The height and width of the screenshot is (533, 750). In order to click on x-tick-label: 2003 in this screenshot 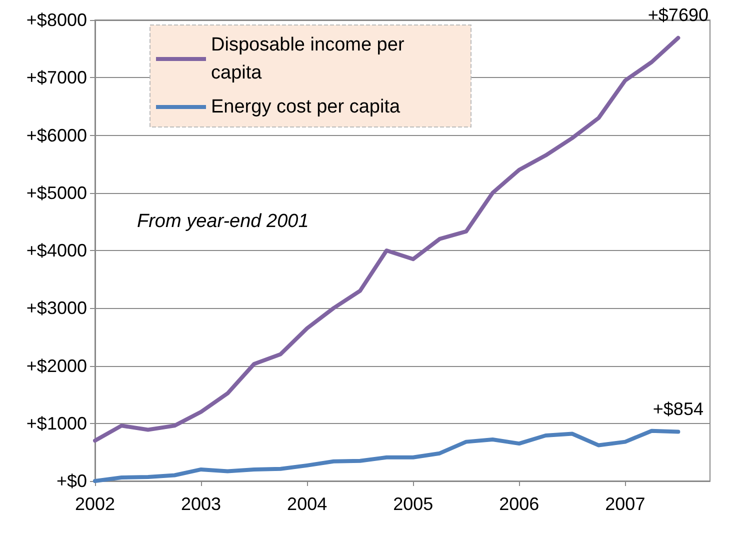, I will do `click(201, 504)`.